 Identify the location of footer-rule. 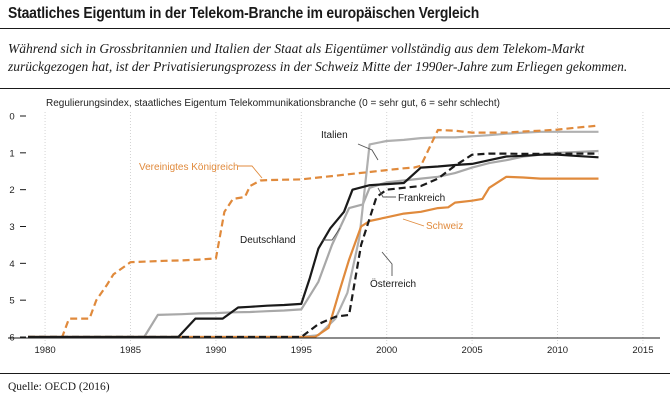
(335, 373).